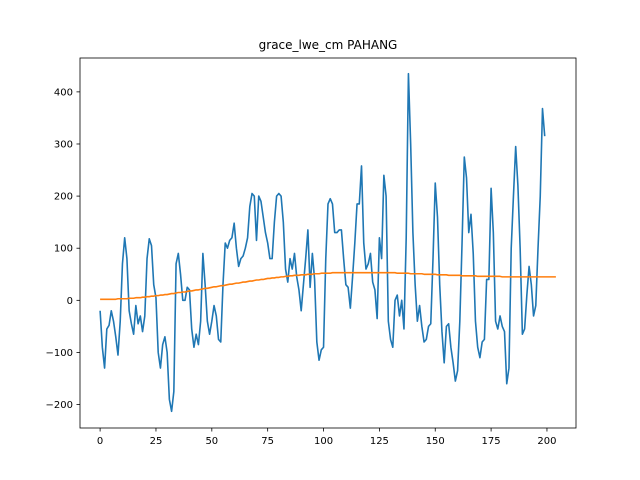 This screenshot has height=480, width=640. Describe the element at coordinates (63, 92) in the screenshot. I see `y-tick-label: 400` at that location.